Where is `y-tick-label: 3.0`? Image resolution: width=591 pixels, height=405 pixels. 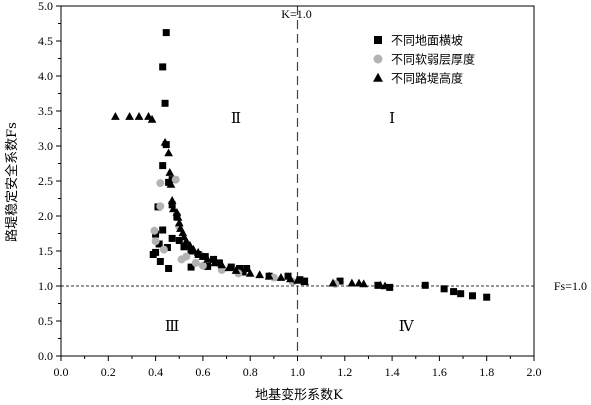
y-tick-label: 3.0 is located at coordinates (45, 146).